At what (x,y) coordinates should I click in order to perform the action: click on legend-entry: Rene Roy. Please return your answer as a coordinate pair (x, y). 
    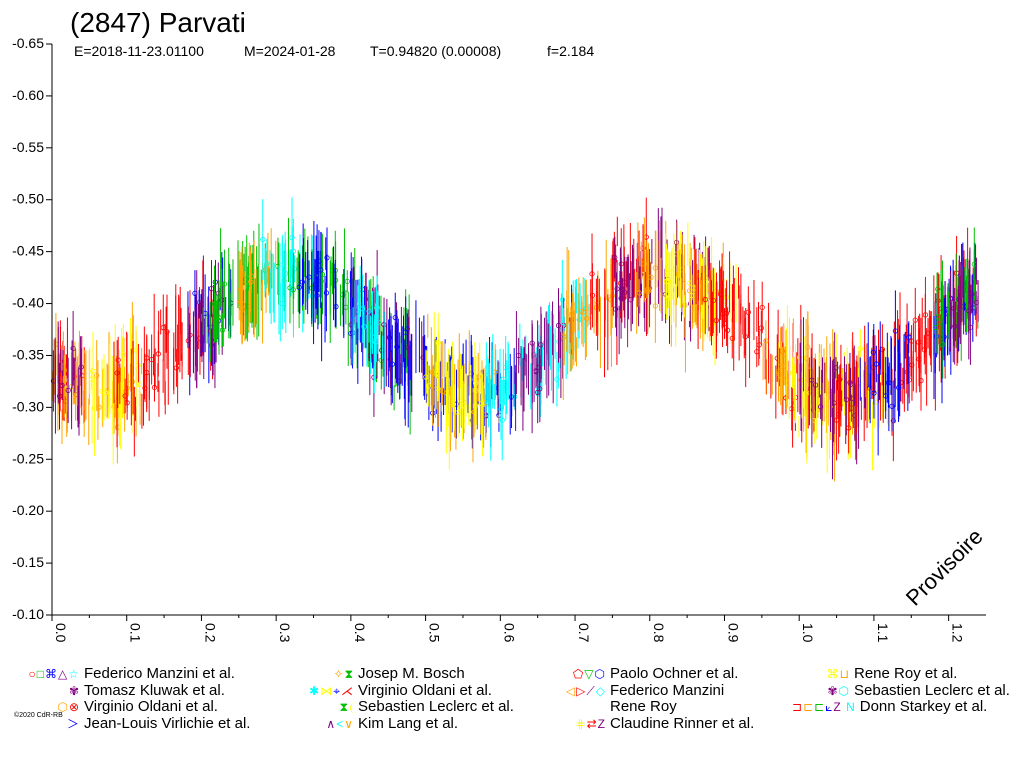
    Looking at the image, I should click on (612, 706).